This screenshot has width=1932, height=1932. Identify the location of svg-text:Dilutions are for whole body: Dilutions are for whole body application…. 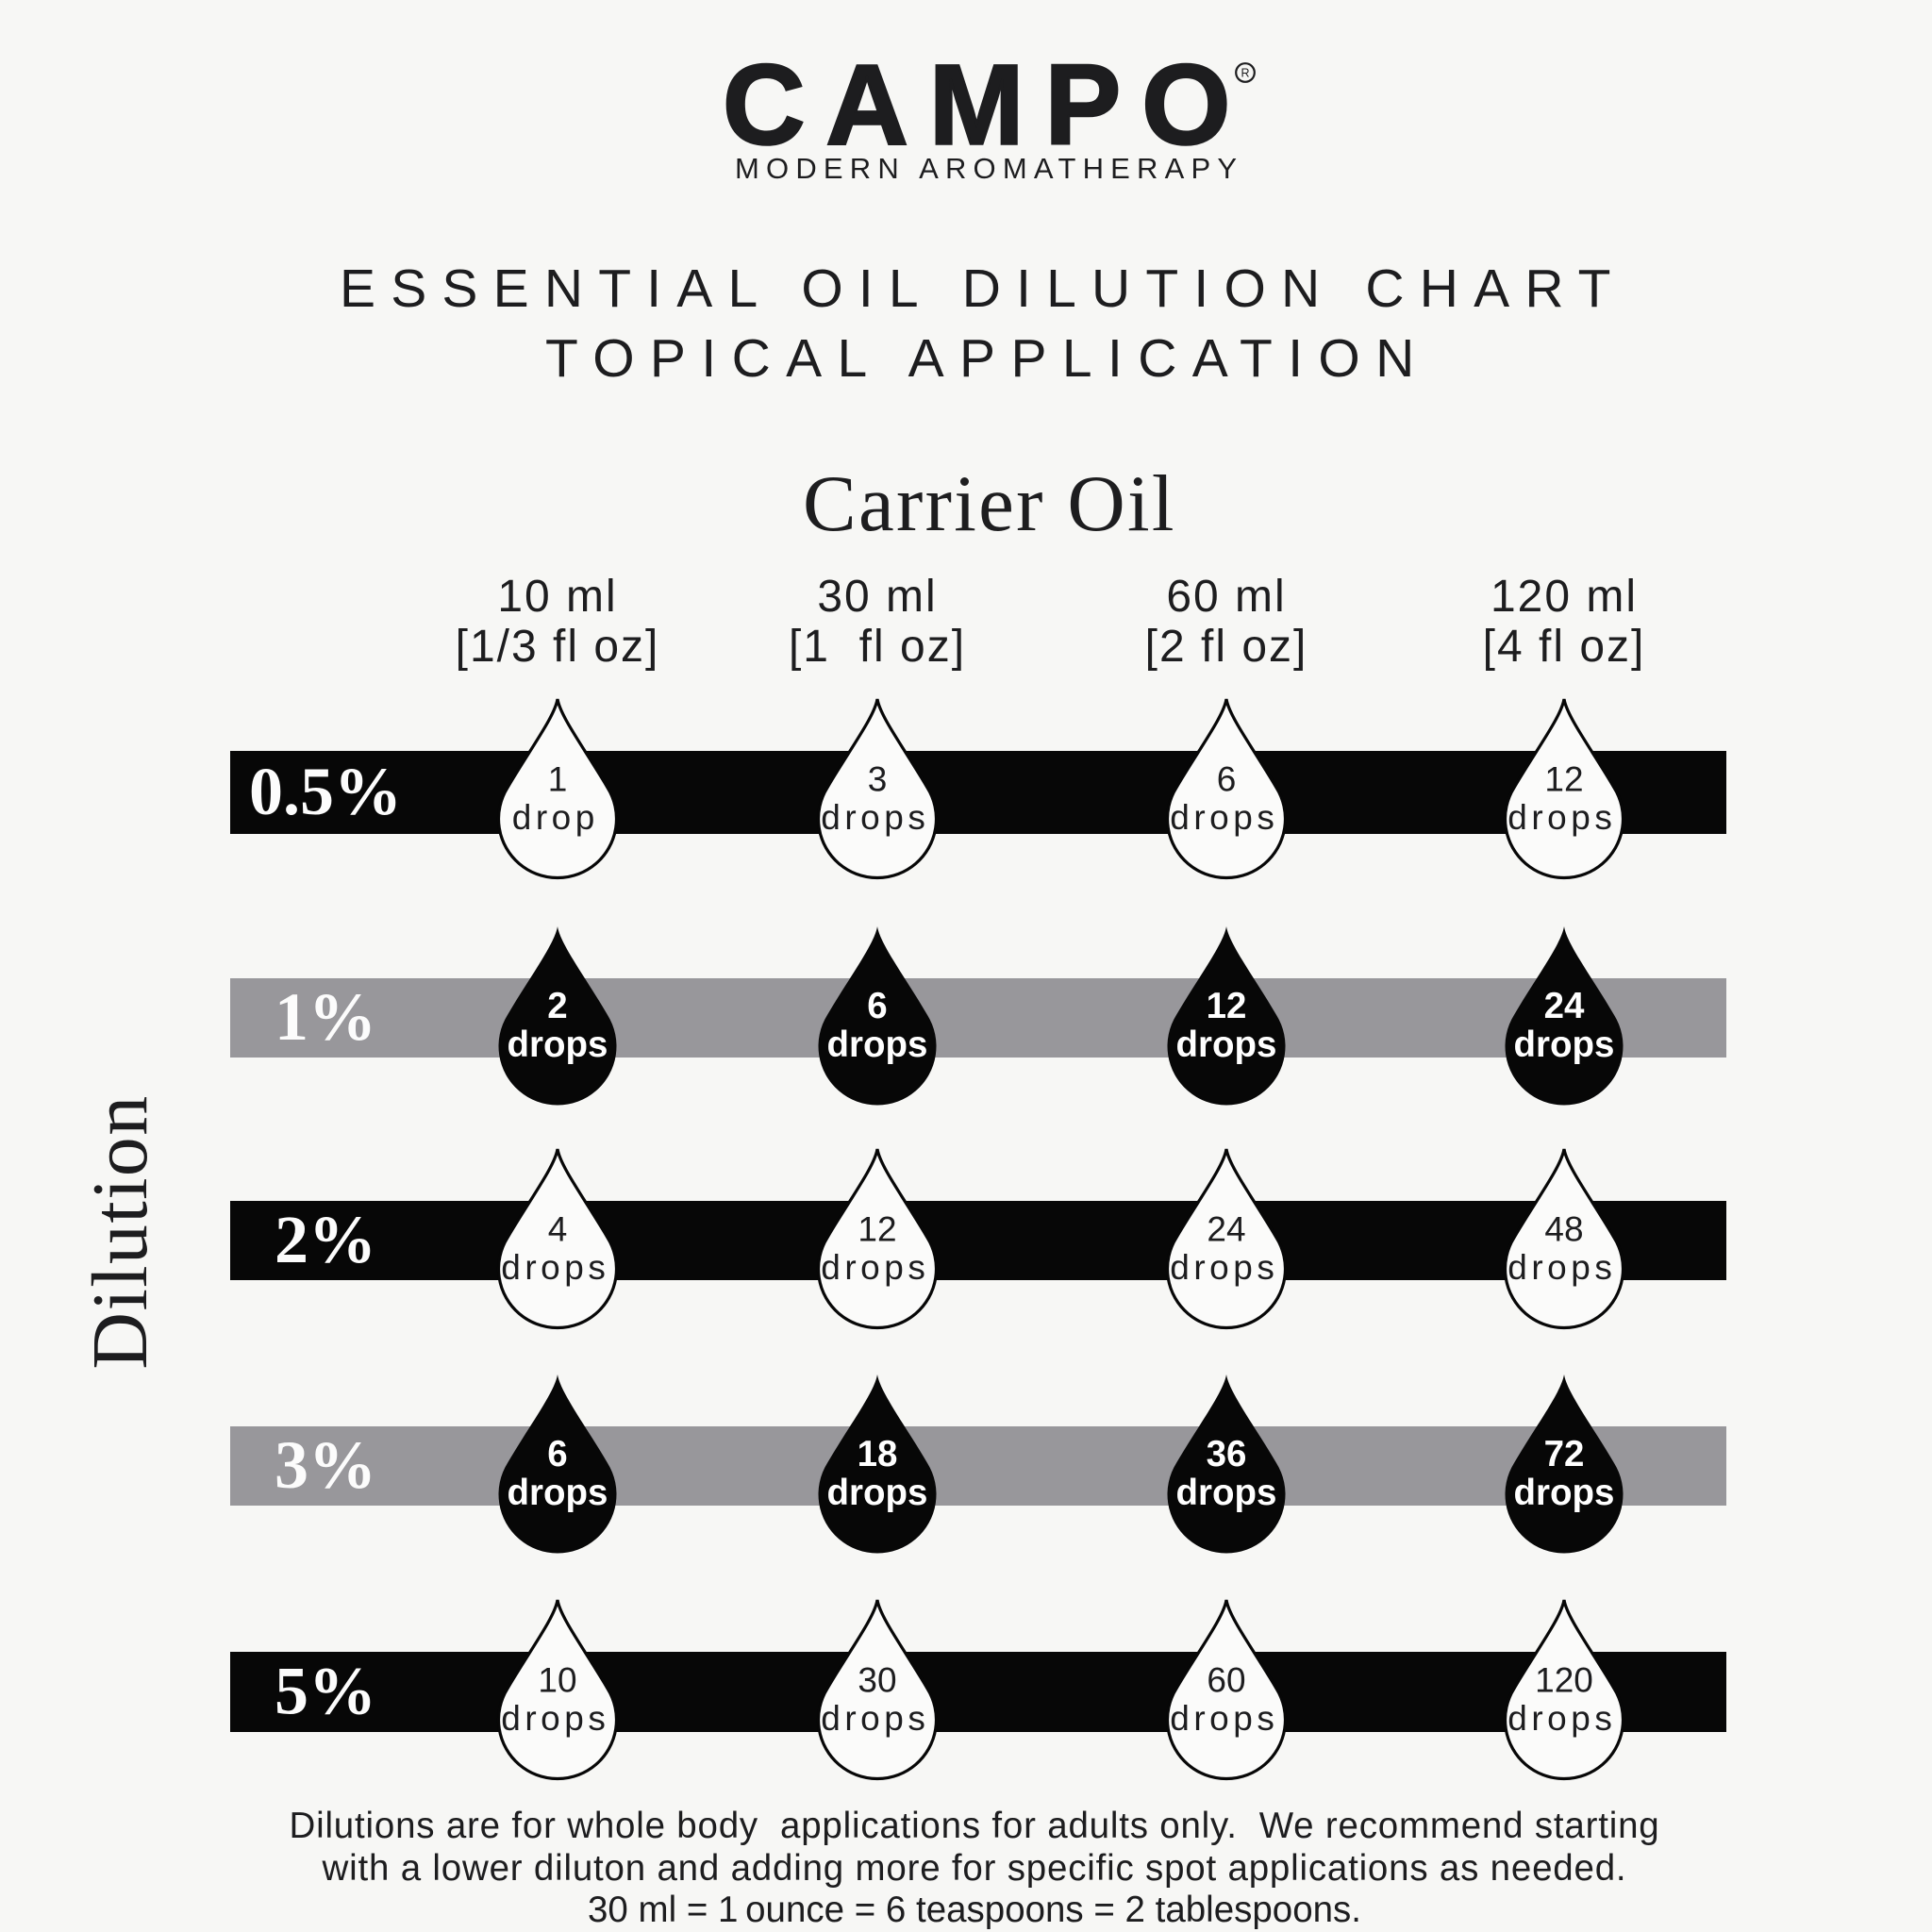
(975, 1826).